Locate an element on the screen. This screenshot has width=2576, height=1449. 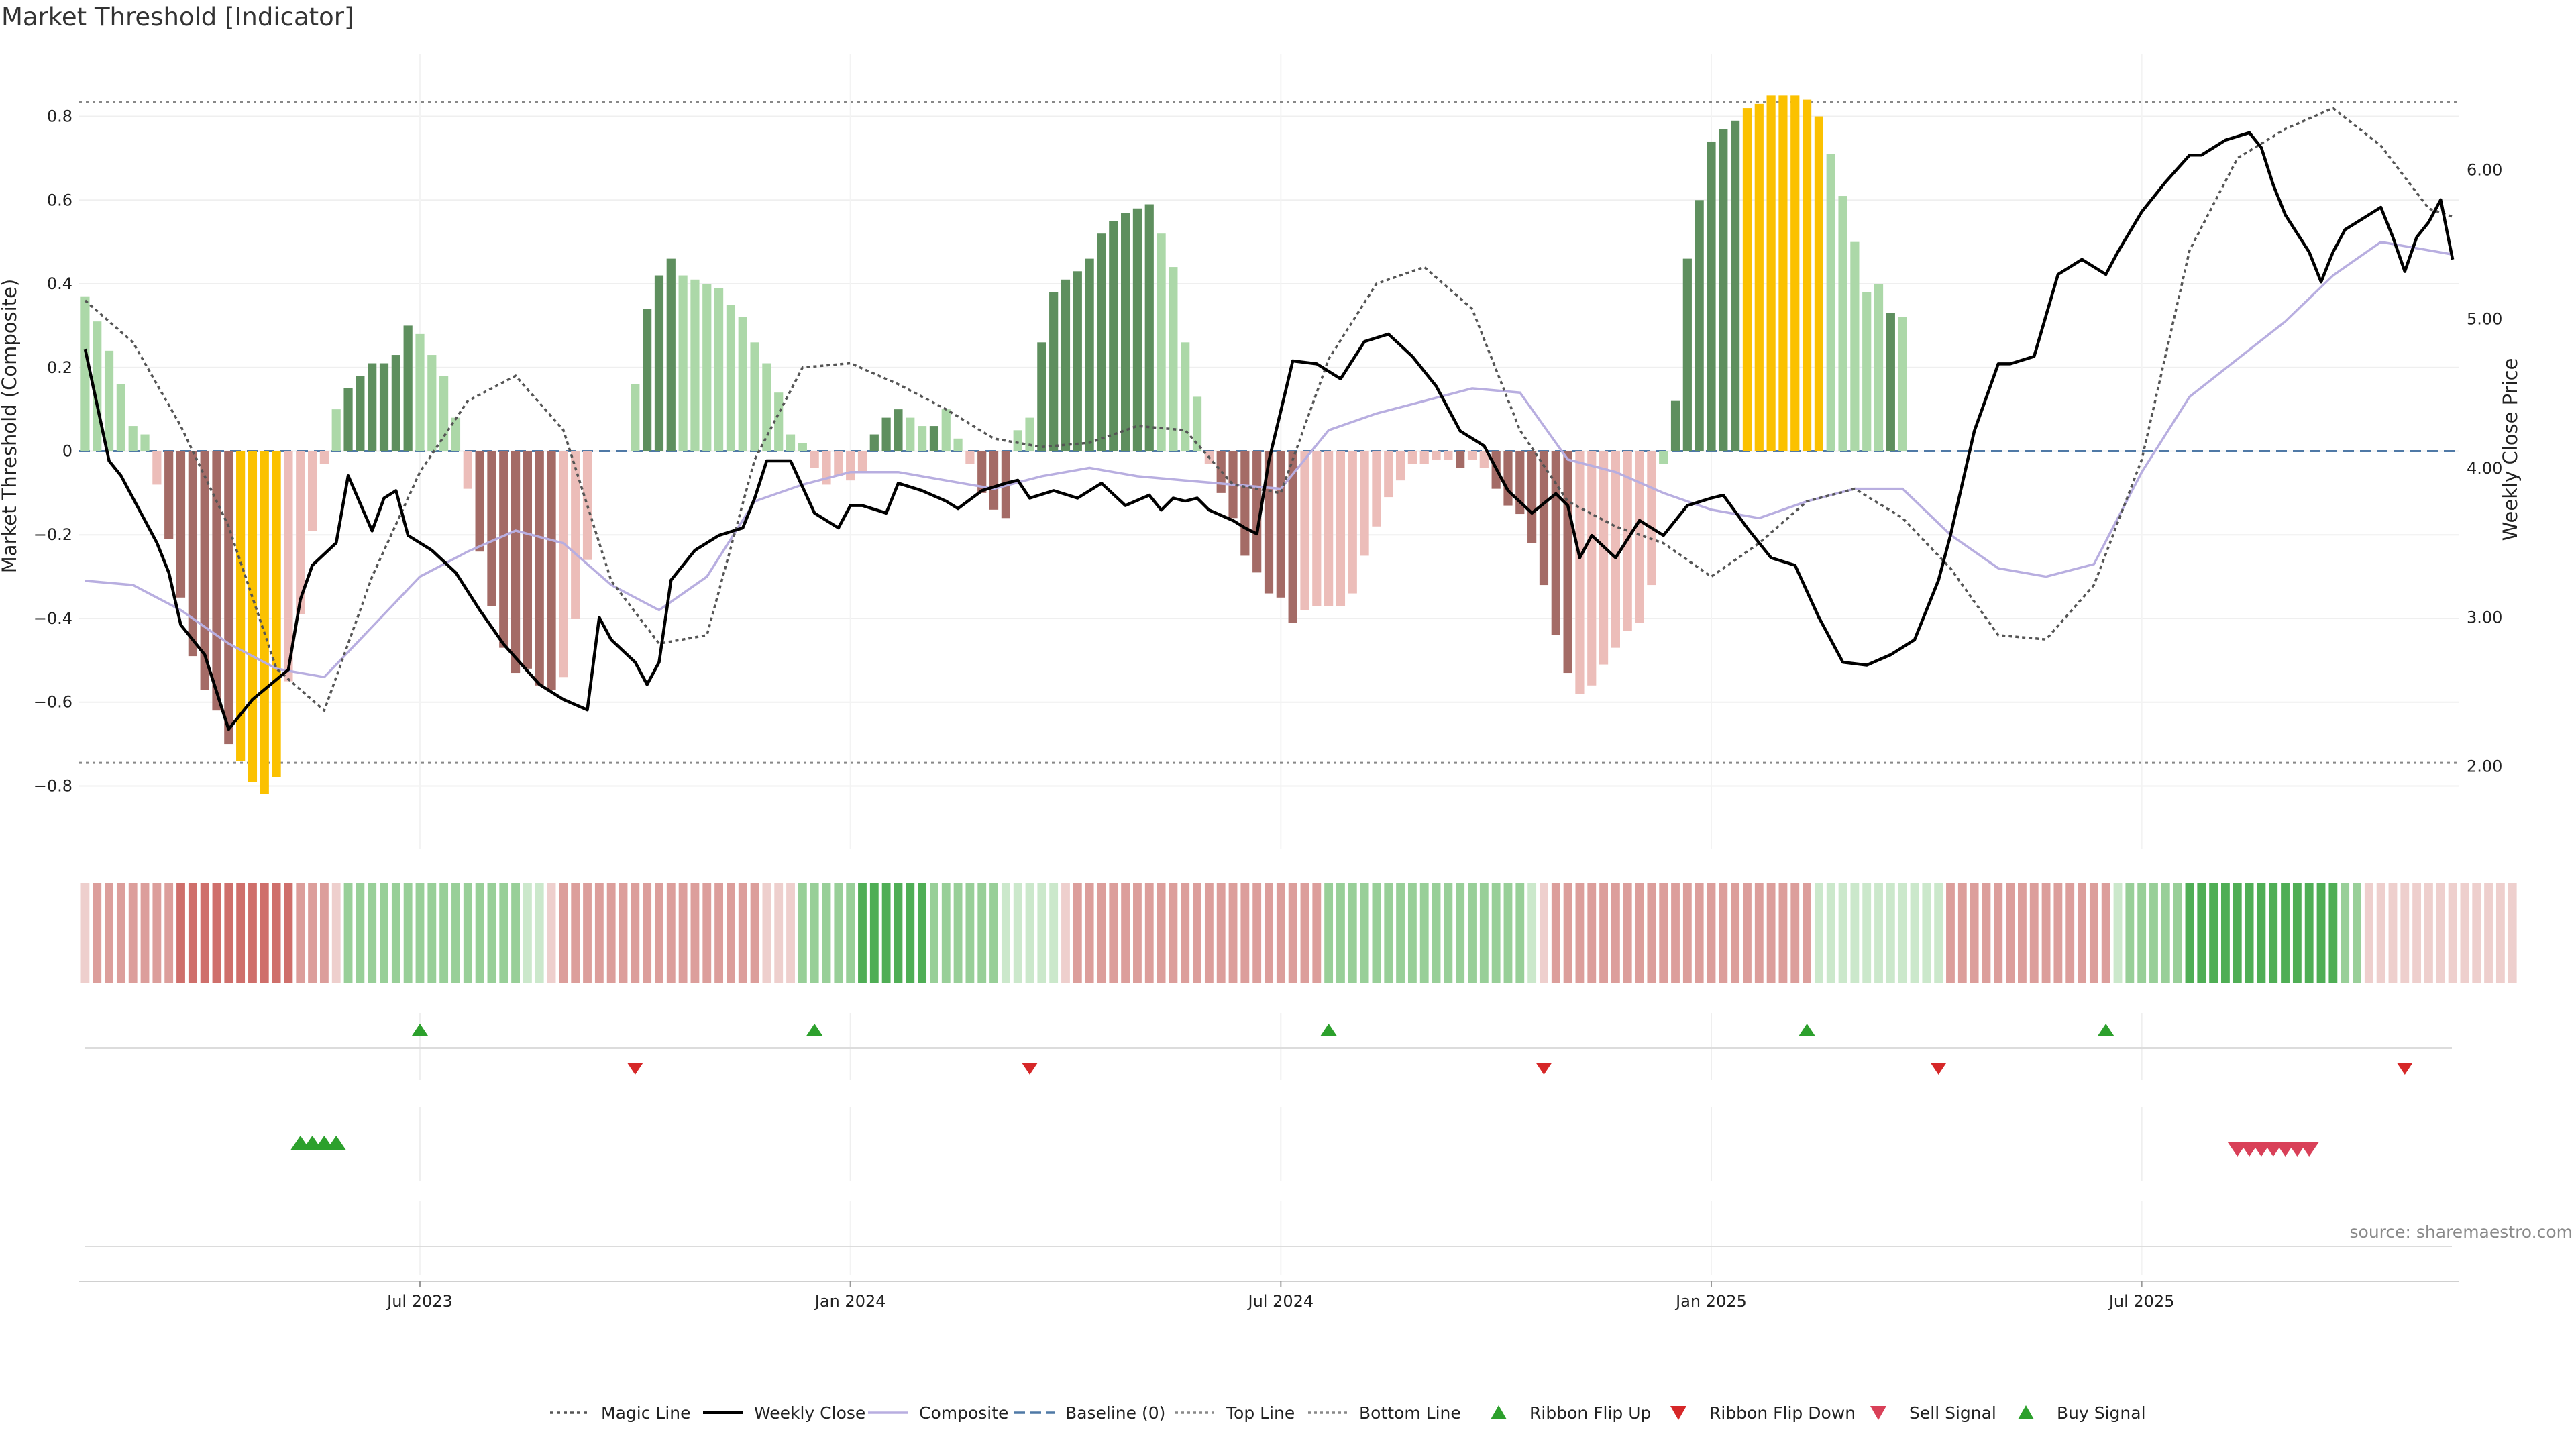
left-y-tick-label: 0.2 is located at coordinates (59, 367).